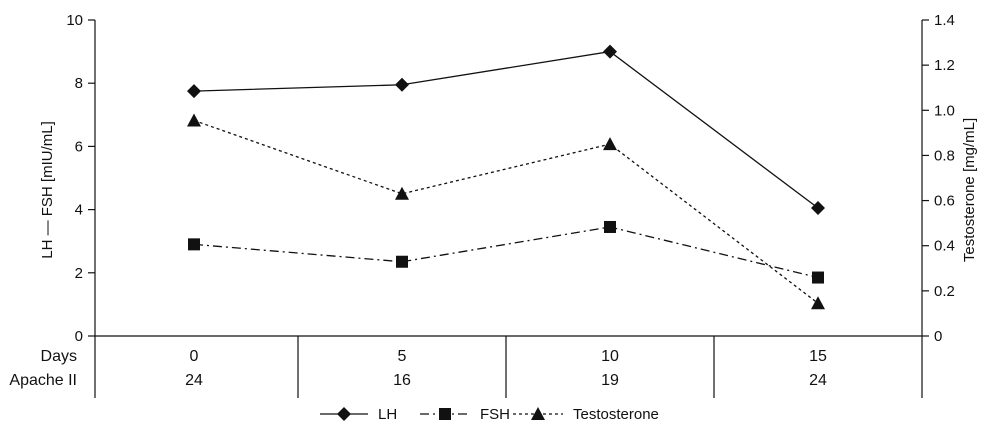 This screenshot has height=433, width=984. I want to click on day-label: 5, so click(402, 356).